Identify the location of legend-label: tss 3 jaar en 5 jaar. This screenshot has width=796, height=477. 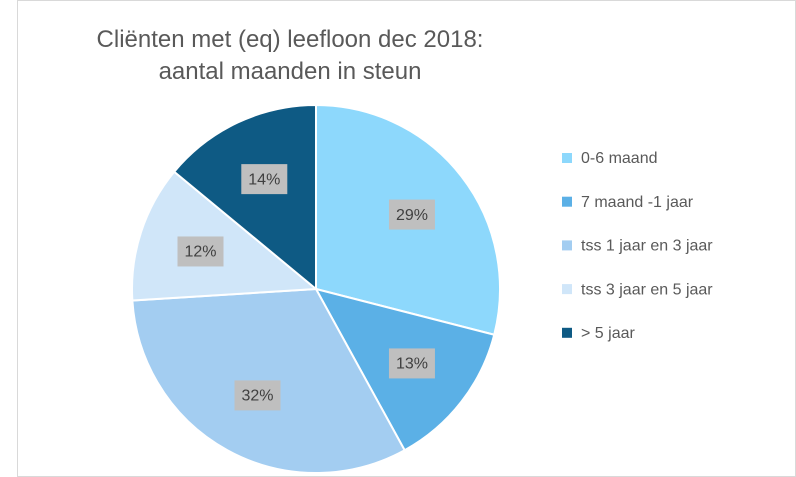
(647, 289).